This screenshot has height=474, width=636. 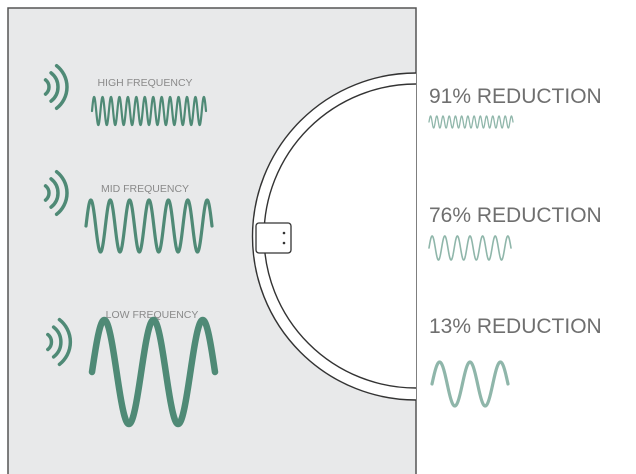 What do you see at coordinates (471, 122) in the screenshot?
I see `high-frequency-residual-wave` at bounding box center [471, 122].